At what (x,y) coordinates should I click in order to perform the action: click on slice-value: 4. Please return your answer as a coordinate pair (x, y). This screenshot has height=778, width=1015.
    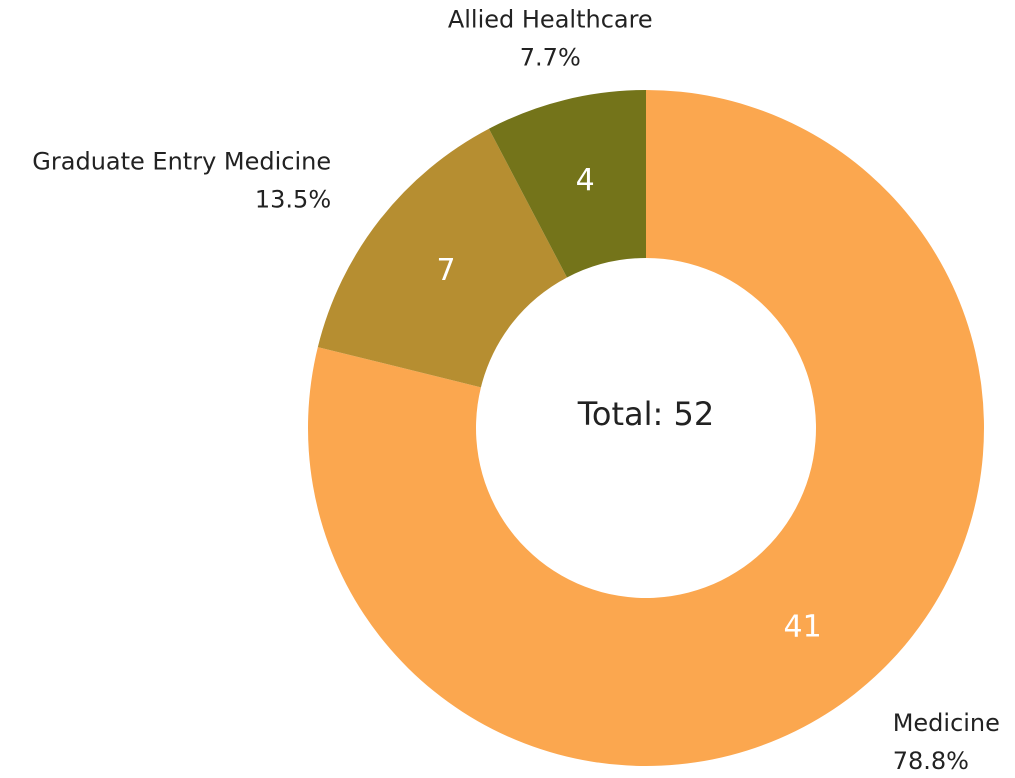
    Looking at the image, I should click on (585, 180).